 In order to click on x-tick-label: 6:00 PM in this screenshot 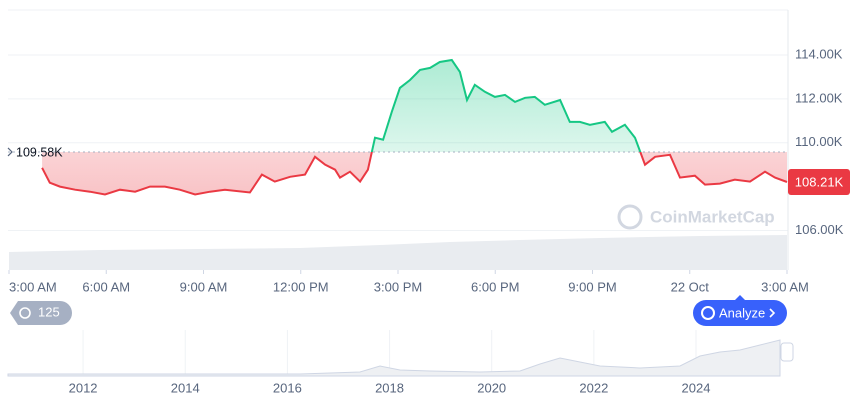, I will do `click(495, 286)`.